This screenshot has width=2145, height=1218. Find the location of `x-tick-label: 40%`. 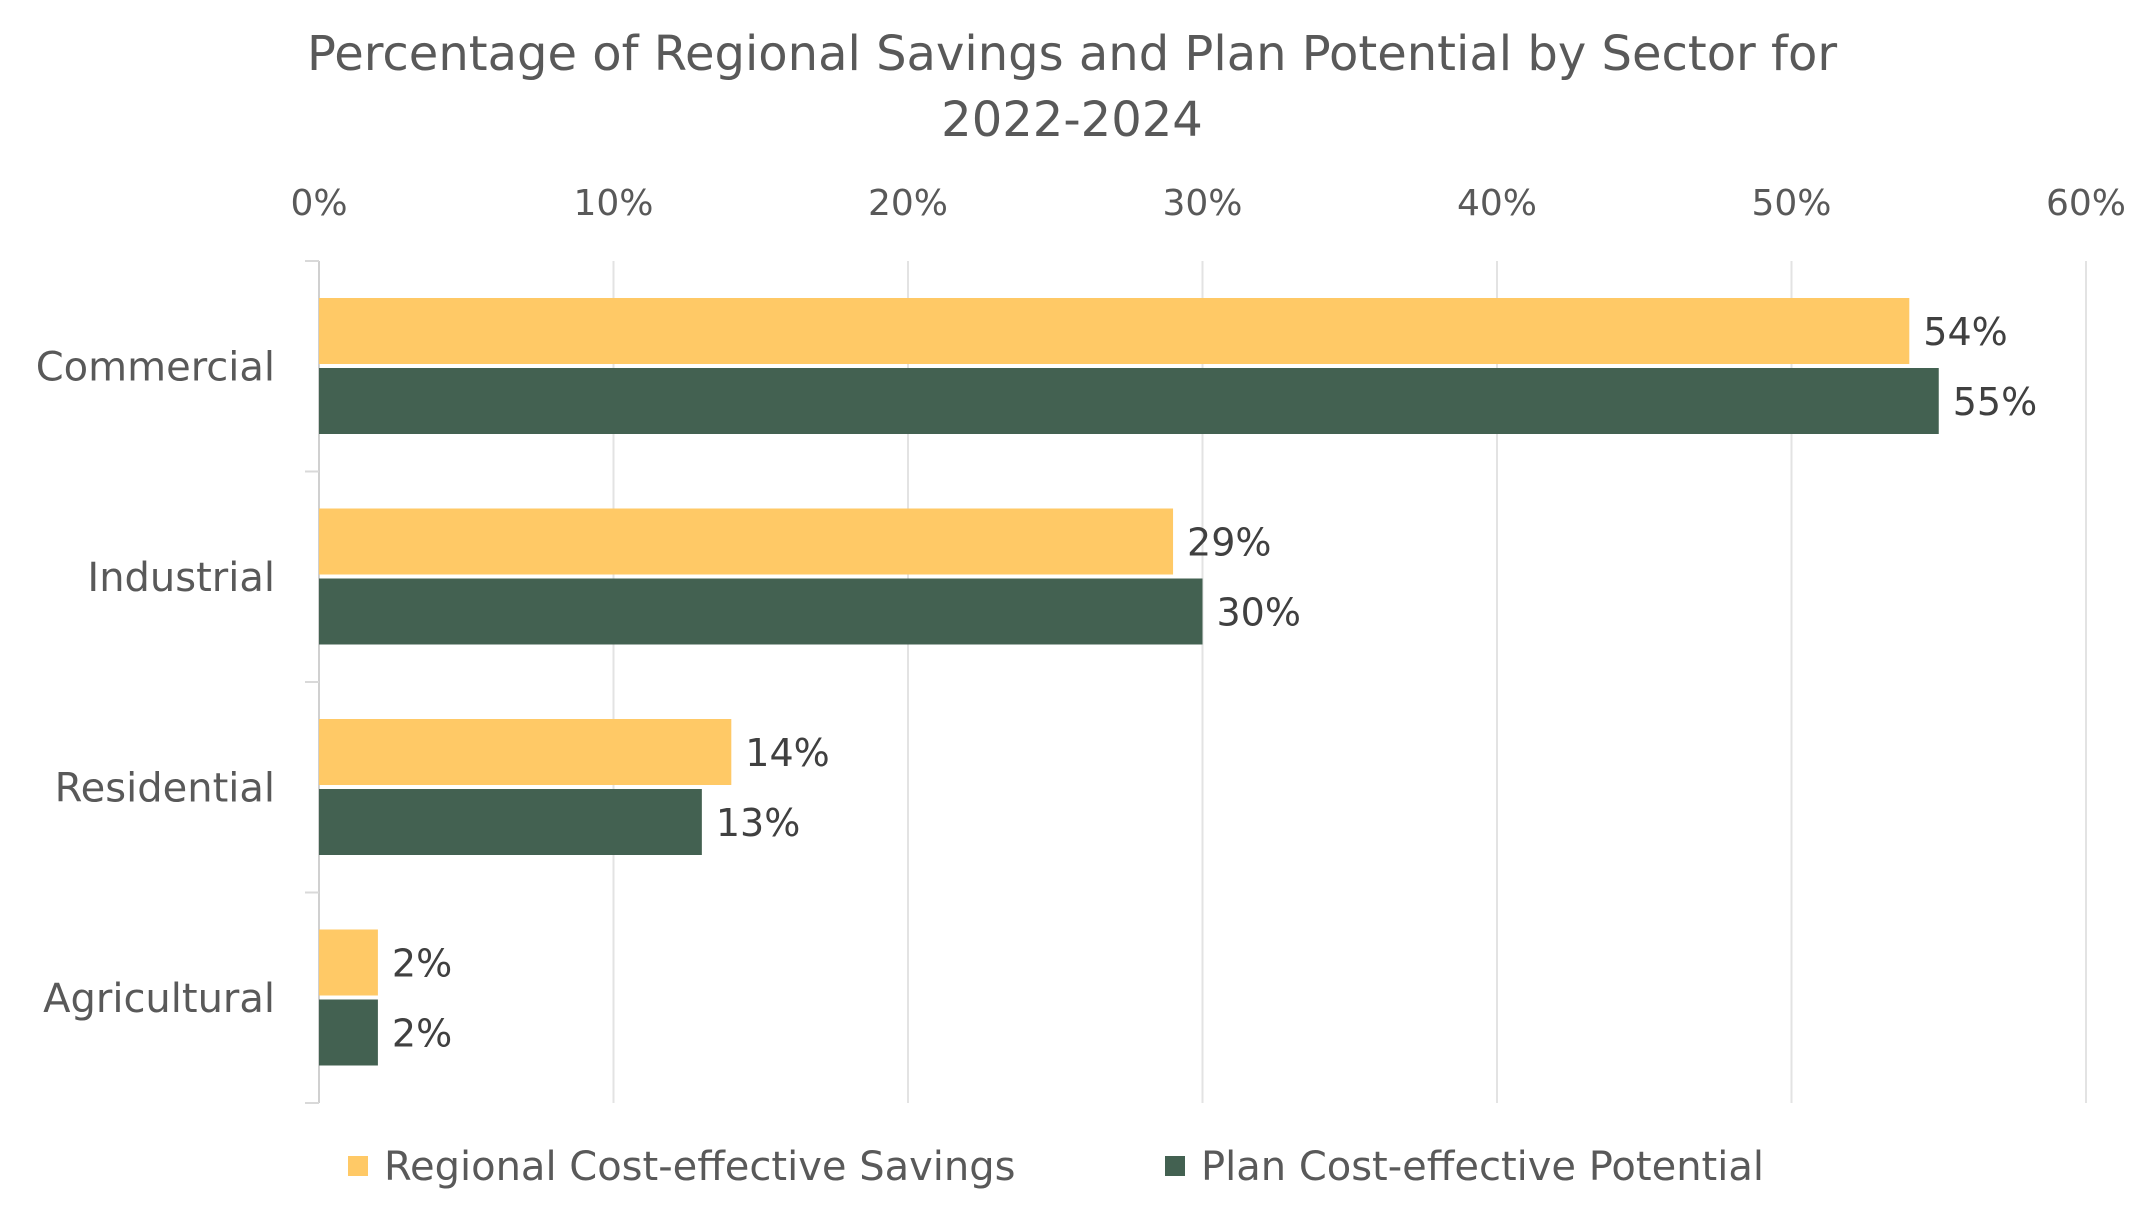

x-tick-label: 40% is located at coordinates (1497, 203).